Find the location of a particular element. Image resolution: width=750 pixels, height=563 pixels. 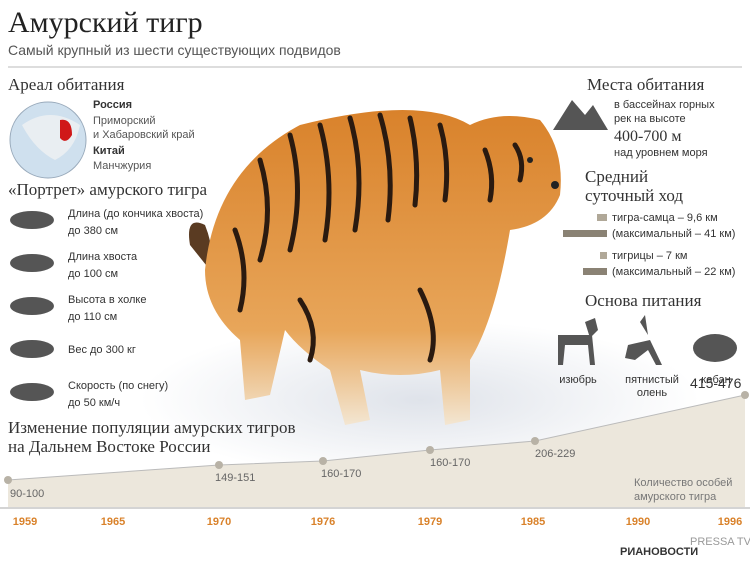

habitat-title: Ареал обитания is located at coordinates (66, 84).